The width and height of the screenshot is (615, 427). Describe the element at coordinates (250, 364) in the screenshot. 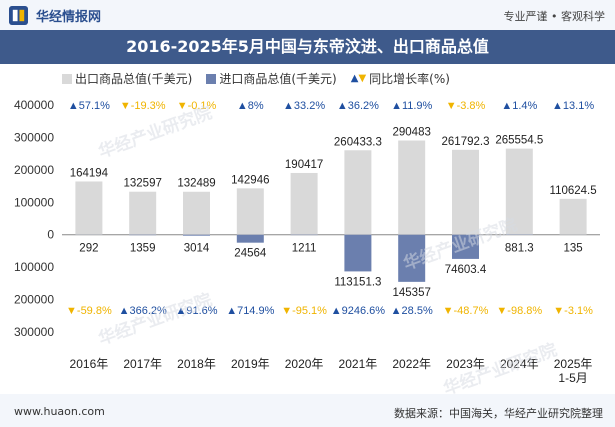

I see `x-tick-label: 2019年` at that location.